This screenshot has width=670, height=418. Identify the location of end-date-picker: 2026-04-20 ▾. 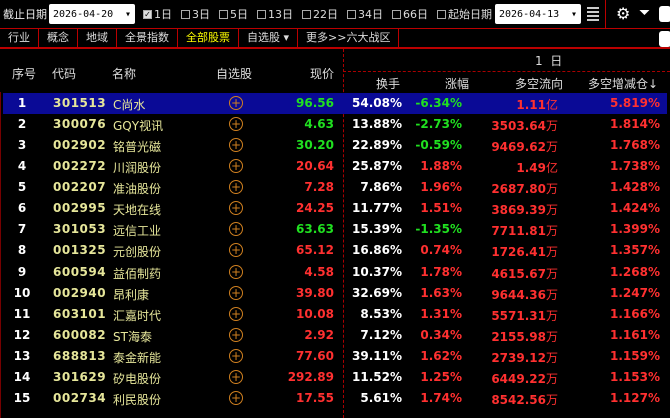
(92, 14).